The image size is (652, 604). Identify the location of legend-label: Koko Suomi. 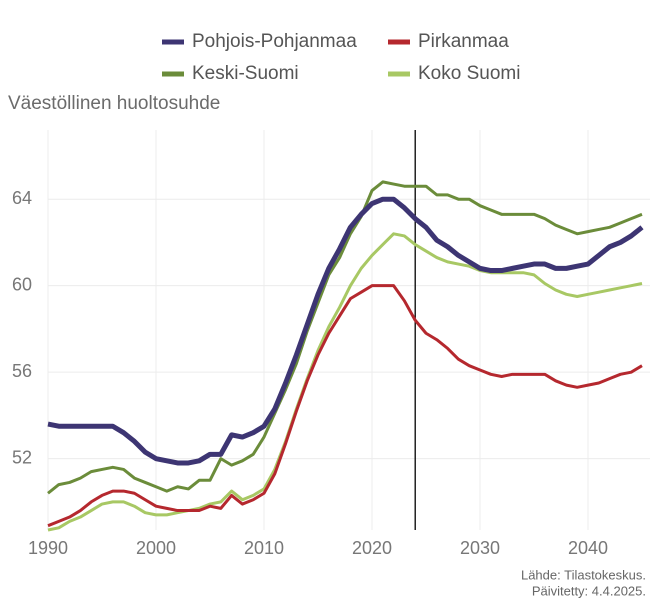
(469, 73).